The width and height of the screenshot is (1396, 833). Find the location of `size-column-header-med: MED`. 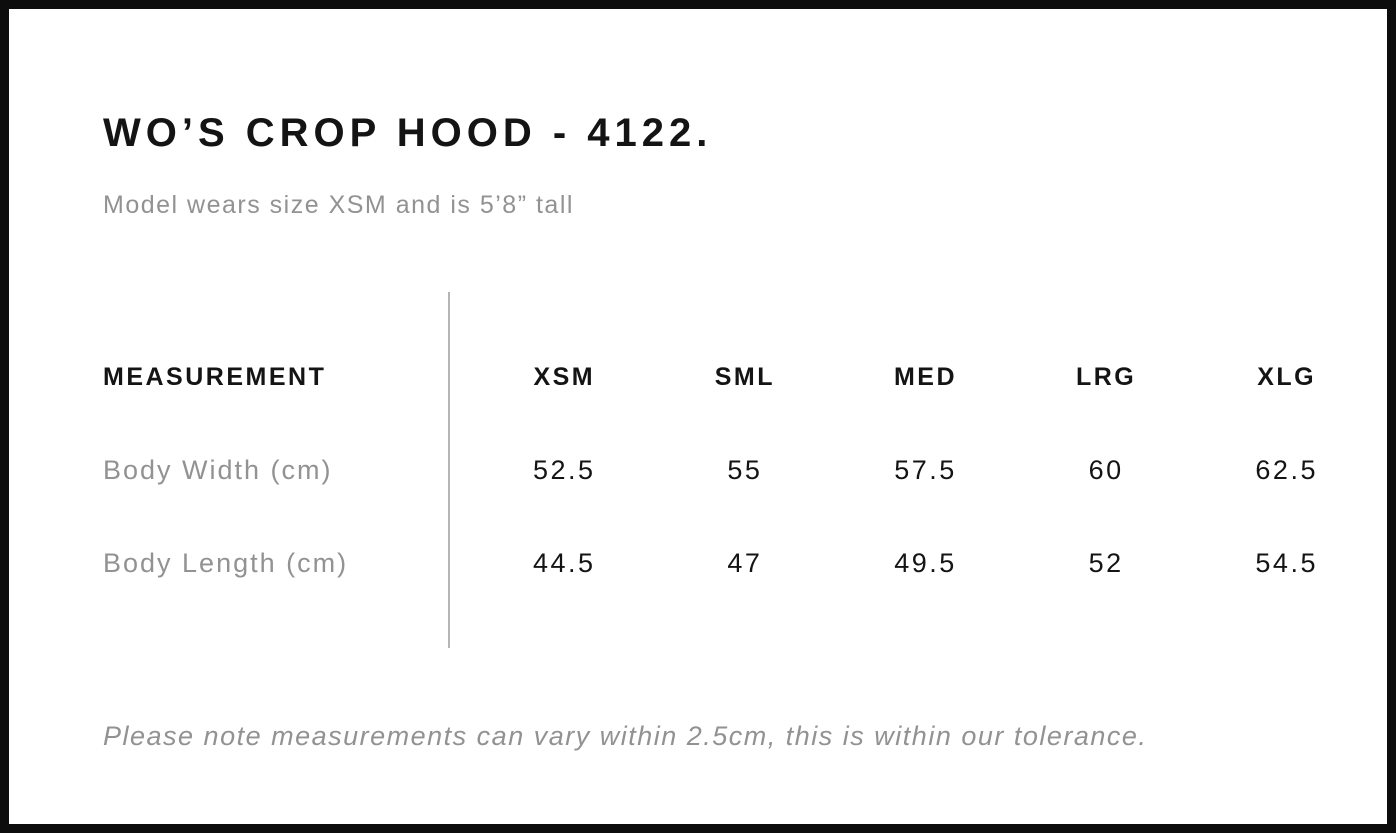

size-column-header-med: MED is located at coordinates (925, 377).